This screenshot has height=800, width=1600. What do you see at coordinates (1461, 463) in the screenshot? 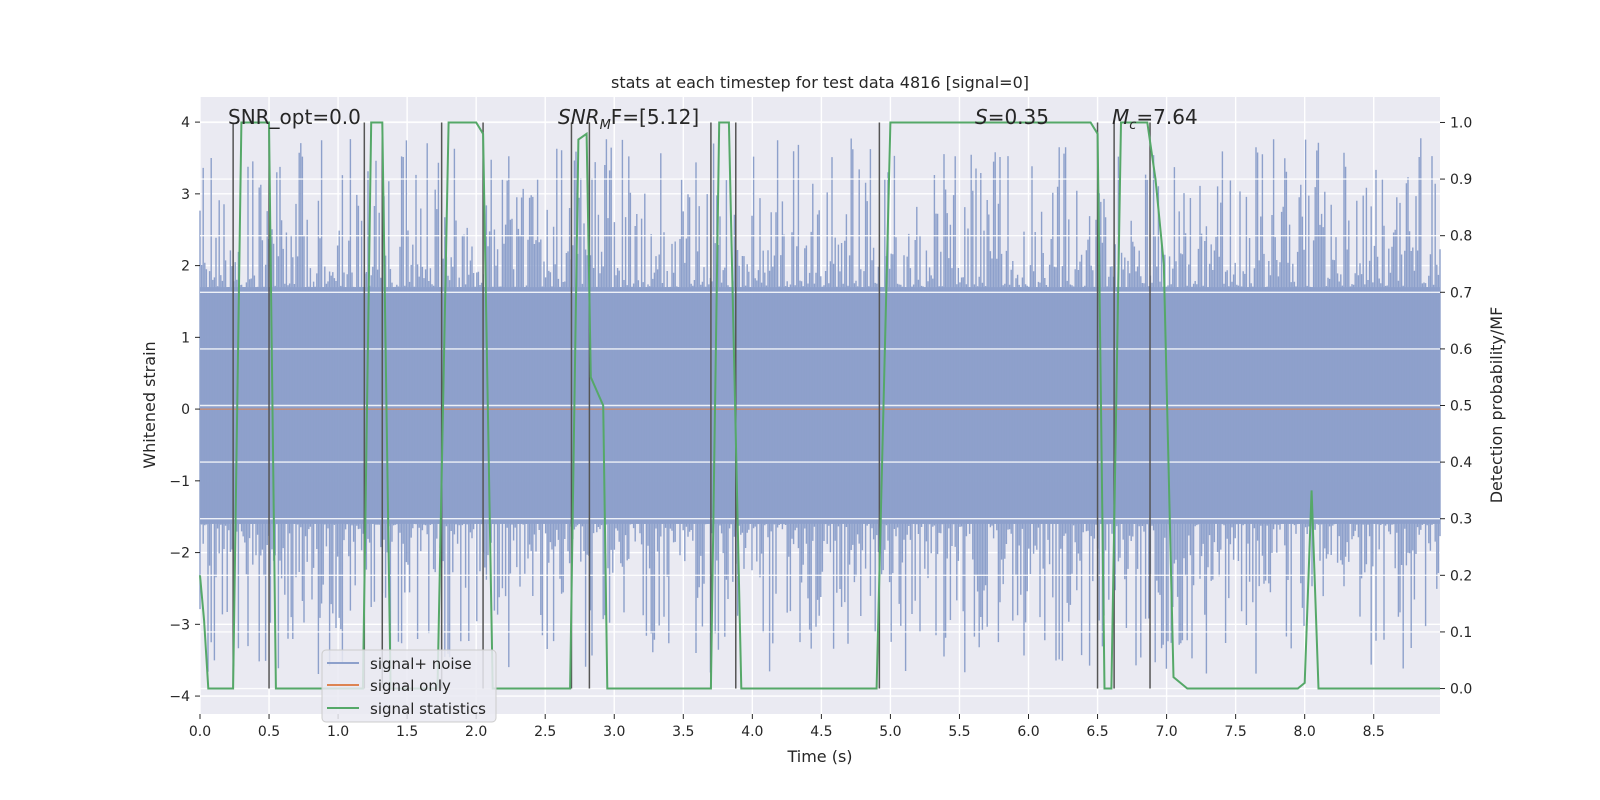
I see `y-right-tick-label: 0.4` at bounding box center [1461, 463].